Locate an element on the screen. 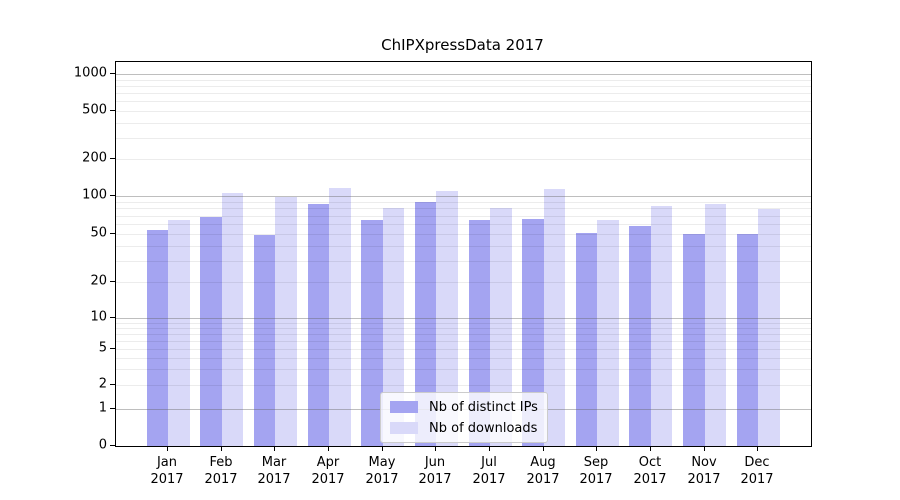 The width and height of the screenshot is (900, 500). x-tick-label-oct: Oct 2017 is located at coordinates (650, 471).